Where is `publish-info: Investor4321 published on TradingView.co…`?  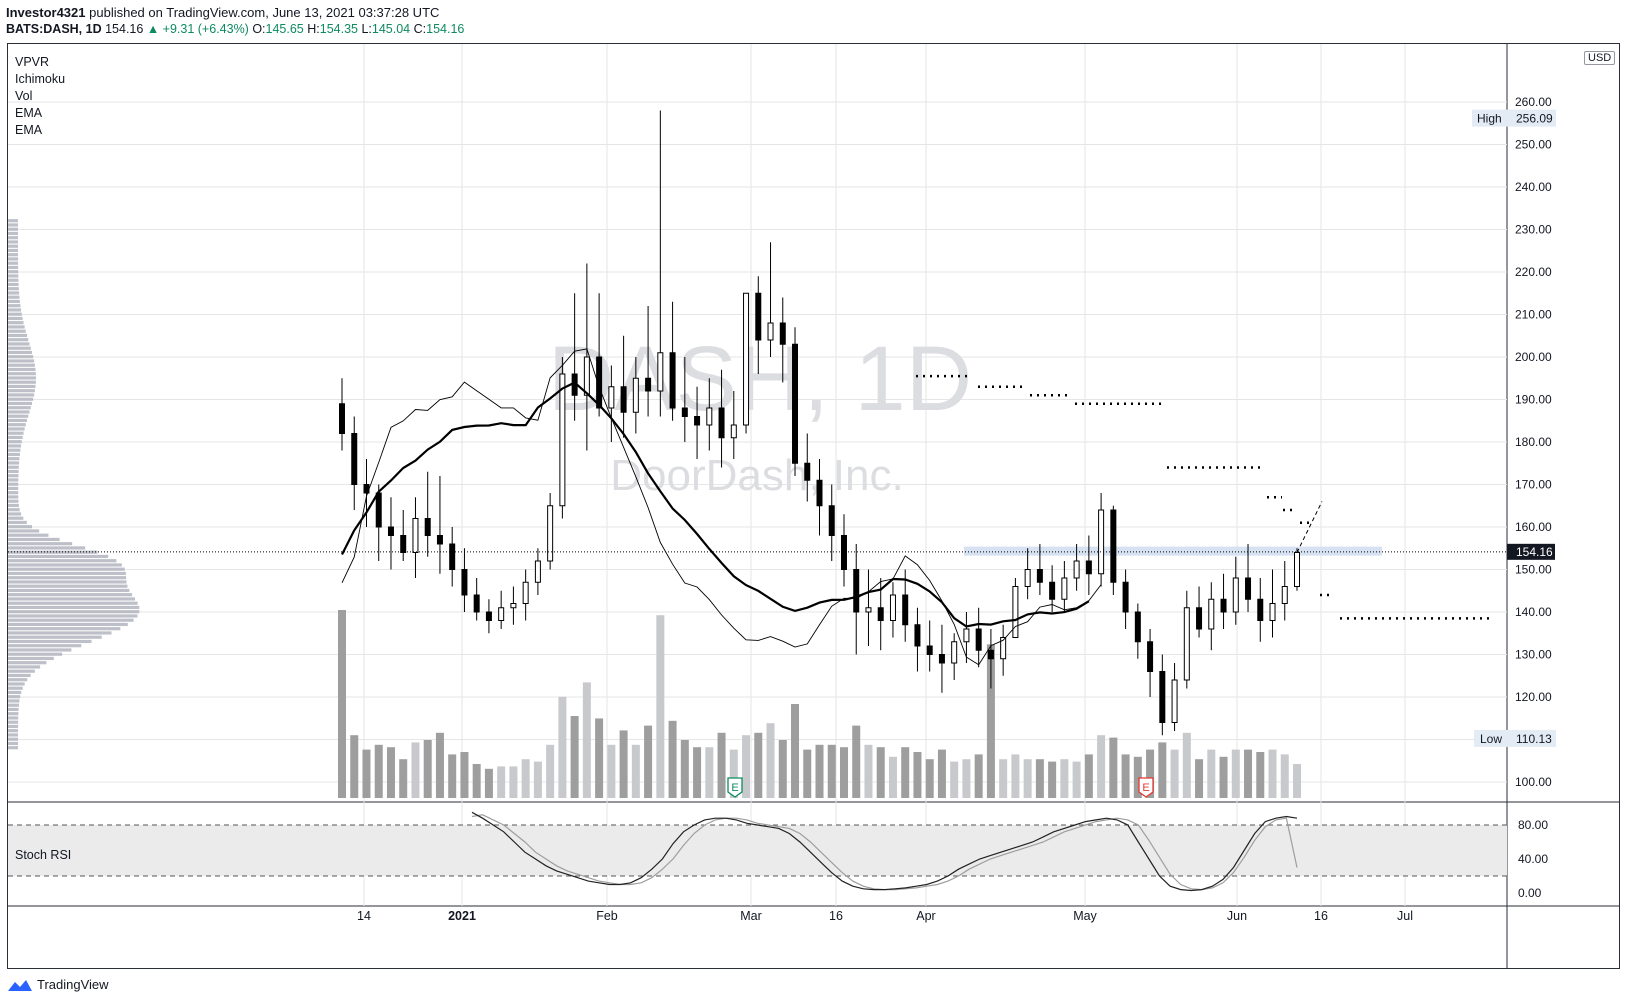 publish-info: Investor4321 published on TradingView.co… is located at coordinates (222, 12).